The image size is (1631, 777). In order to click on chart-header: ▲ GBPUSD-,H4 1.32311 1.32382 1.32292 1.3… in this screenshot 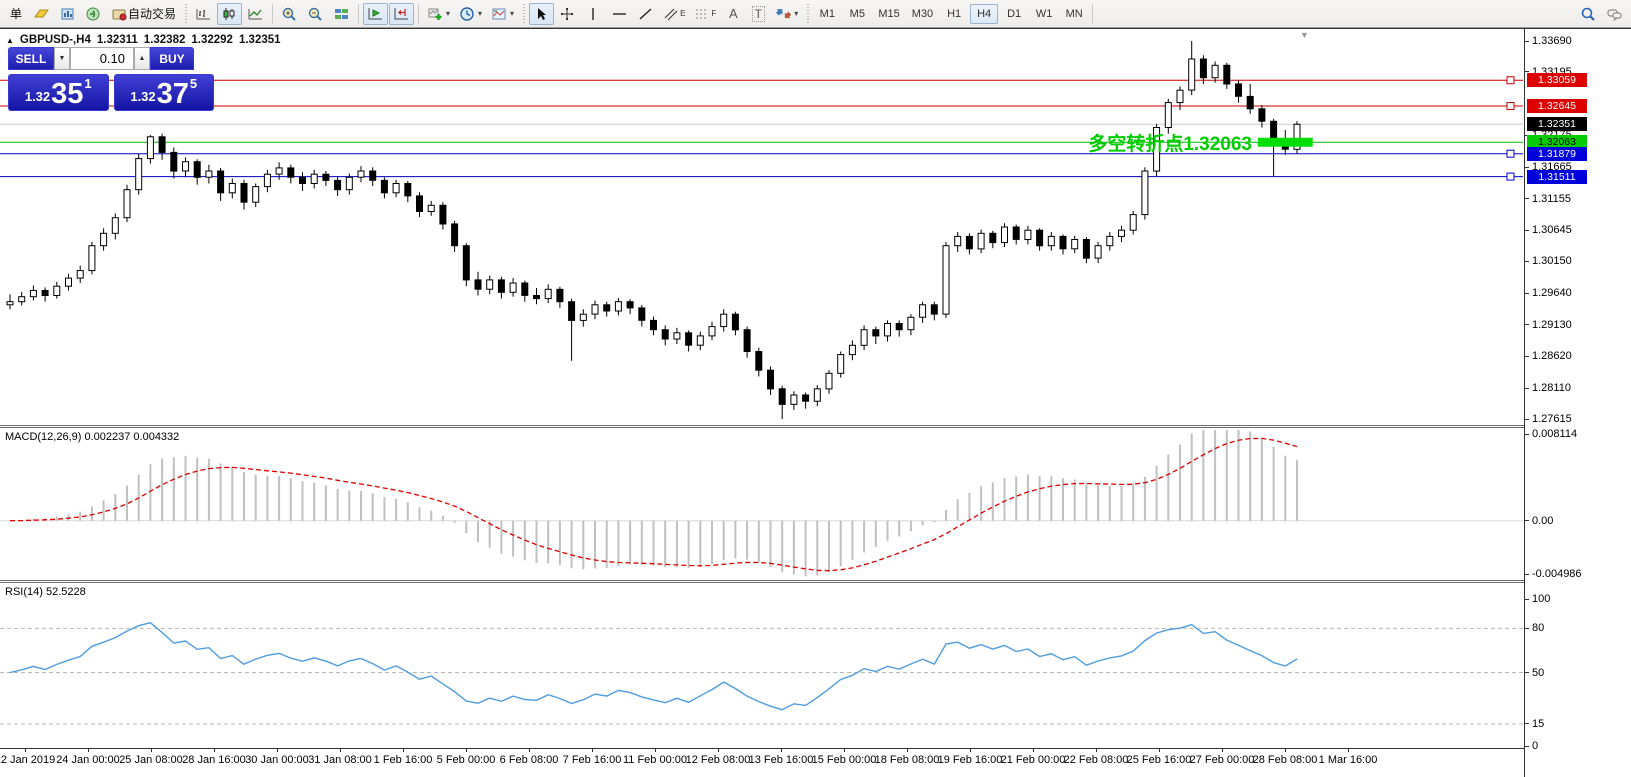, I will do `click(143, 40)`.